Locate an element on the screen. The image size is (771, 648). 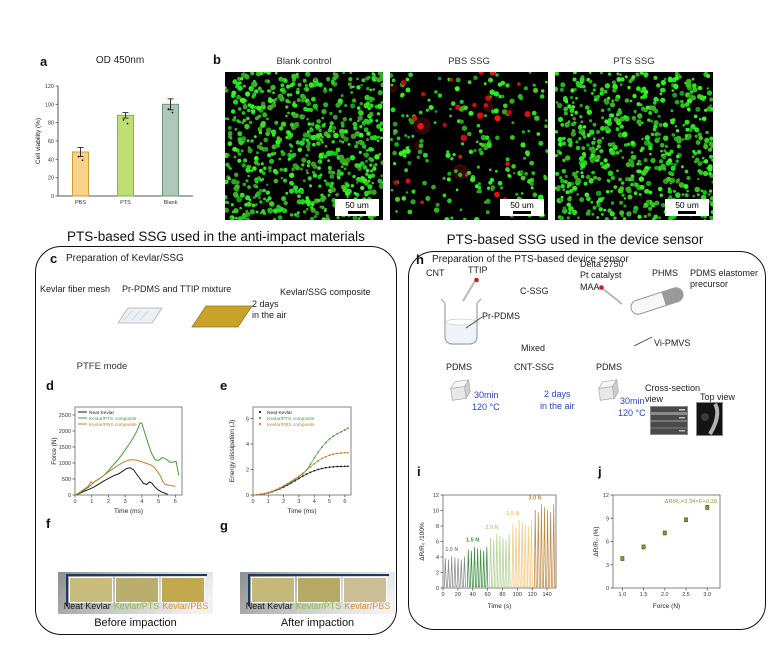
scale-bar-box: 50 um is located at coordinates (522, 207).